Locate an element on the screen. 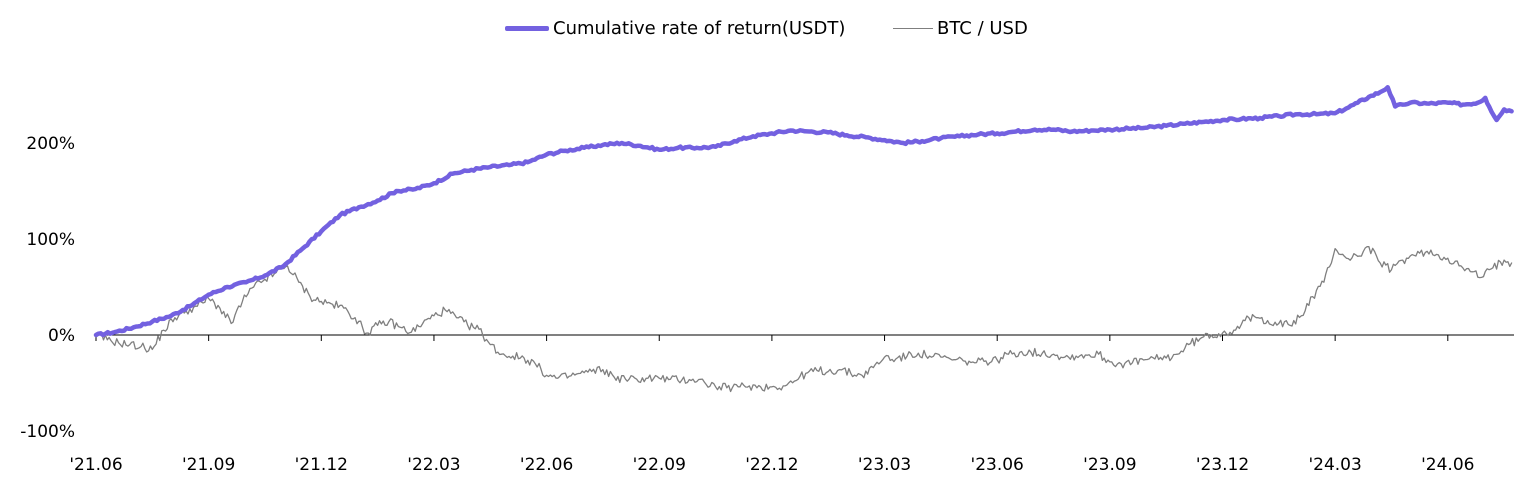 The height and width of the screenshot is (487, 1536). x-tick-label: '23.03 is located at coordinates (884, 465).